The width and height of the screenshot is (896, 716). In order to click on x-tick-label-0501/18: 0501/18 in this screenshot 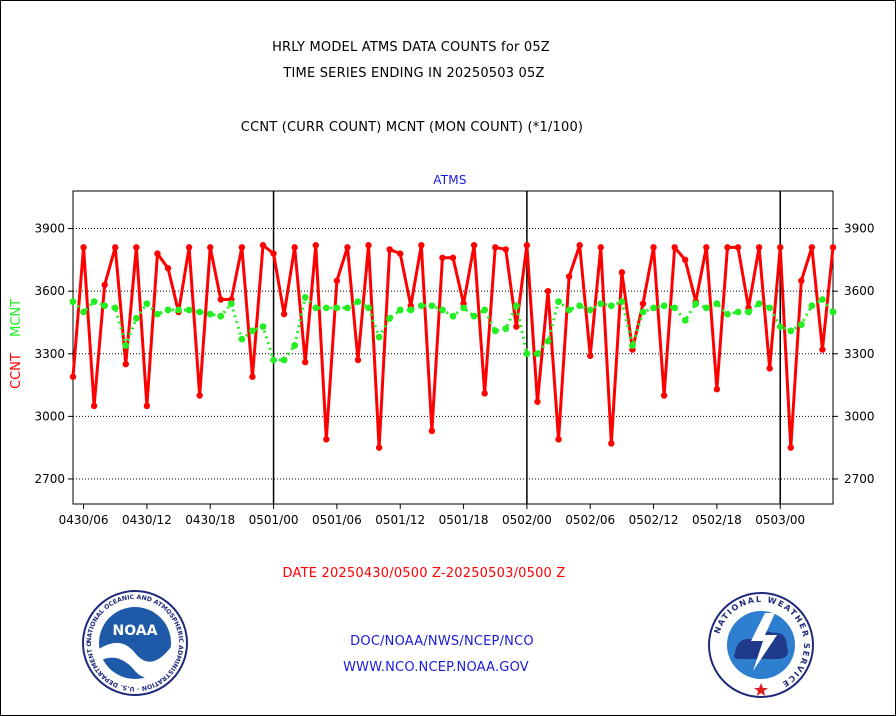, I will do `click(464, 520)`.